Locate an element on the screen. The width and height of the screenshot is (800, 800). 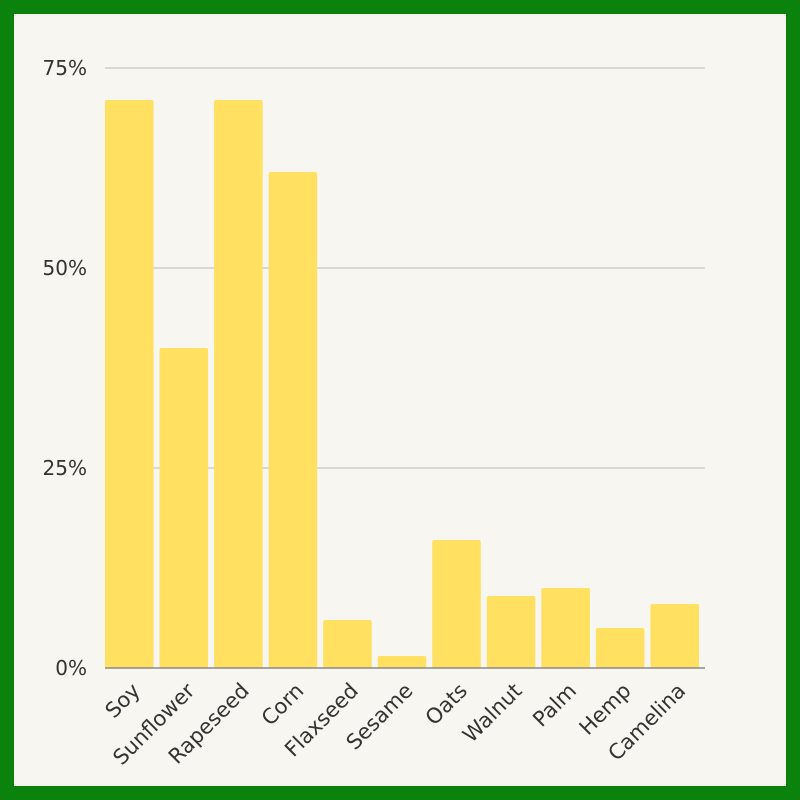
x-tick-label: Walnut is located at coordinates (492, 713).